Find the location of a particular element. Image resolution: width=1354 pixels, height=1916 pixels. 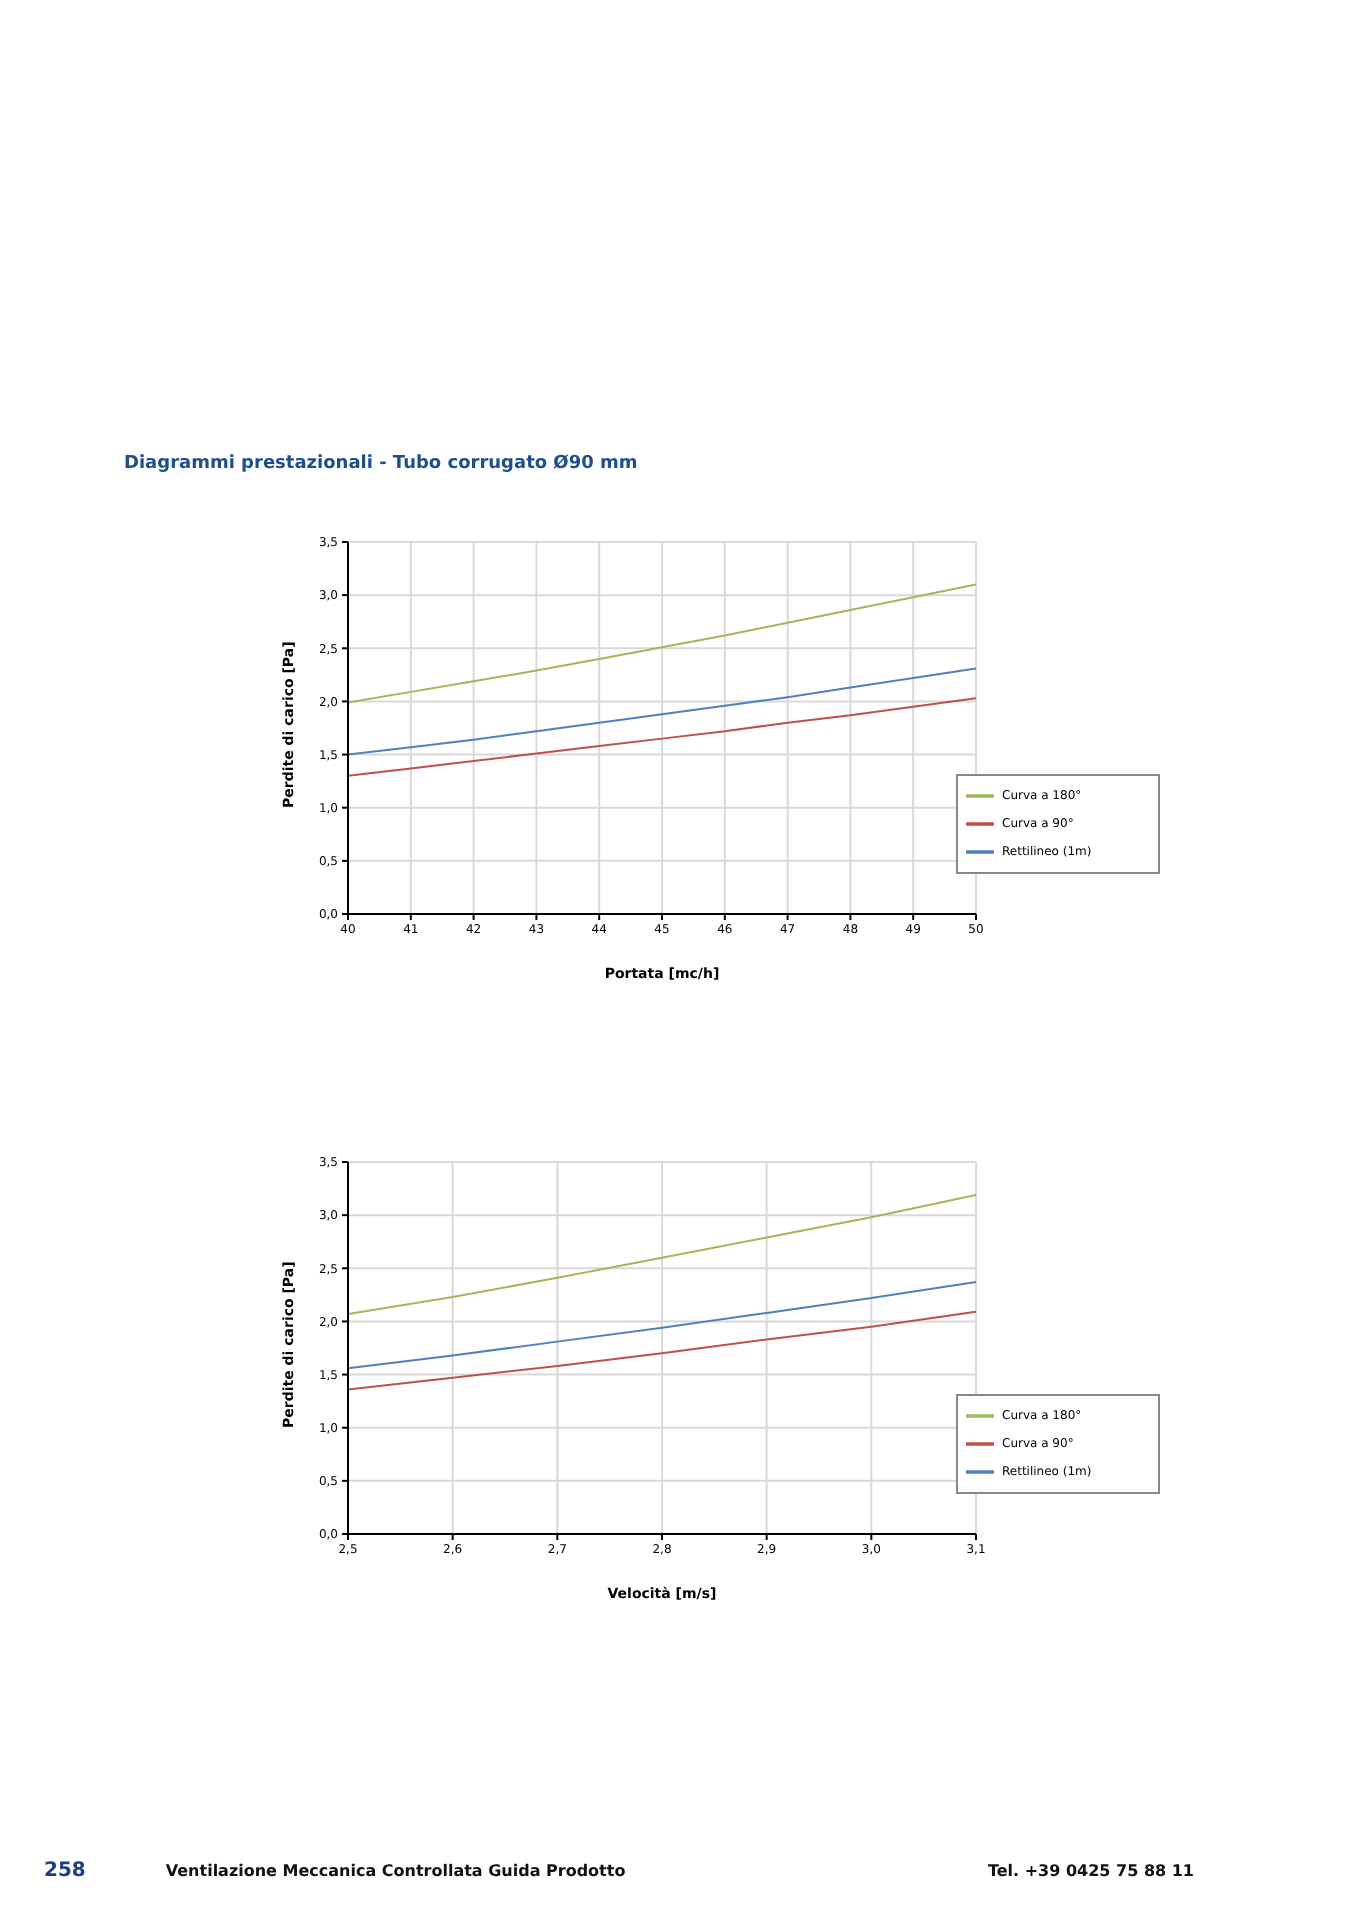

text: 258 is located at coordinates (65, 1871).